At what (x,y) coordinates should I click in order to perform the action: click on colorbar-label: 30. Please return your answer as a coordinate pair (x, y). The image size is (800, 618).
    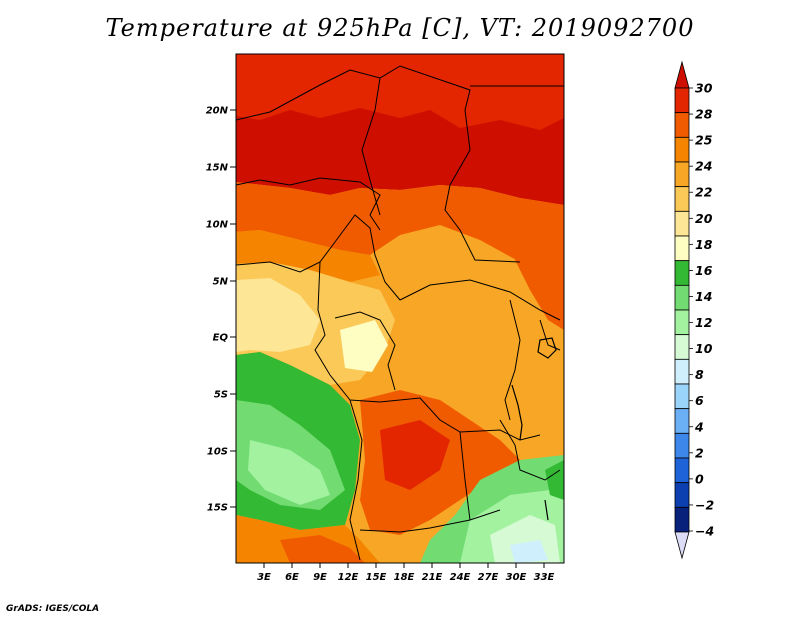
    Looking at the image, I should click on (704, 88).